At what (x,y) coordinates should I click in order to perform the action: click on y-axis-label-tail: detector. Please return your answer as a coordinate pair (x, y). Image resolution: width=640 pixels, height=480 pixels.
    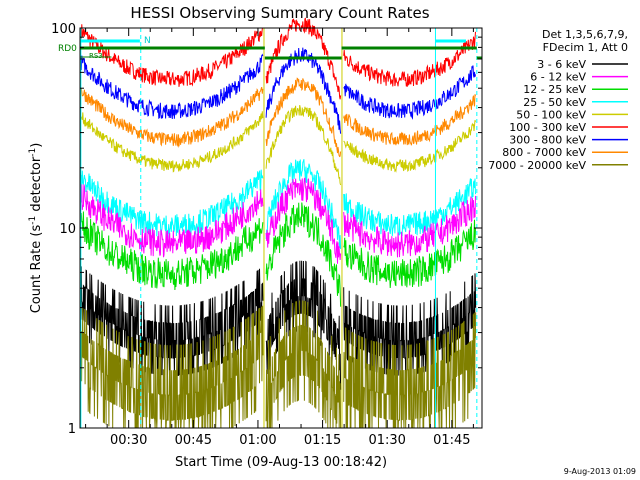
    Looking at the image, I should click on (36, 186).